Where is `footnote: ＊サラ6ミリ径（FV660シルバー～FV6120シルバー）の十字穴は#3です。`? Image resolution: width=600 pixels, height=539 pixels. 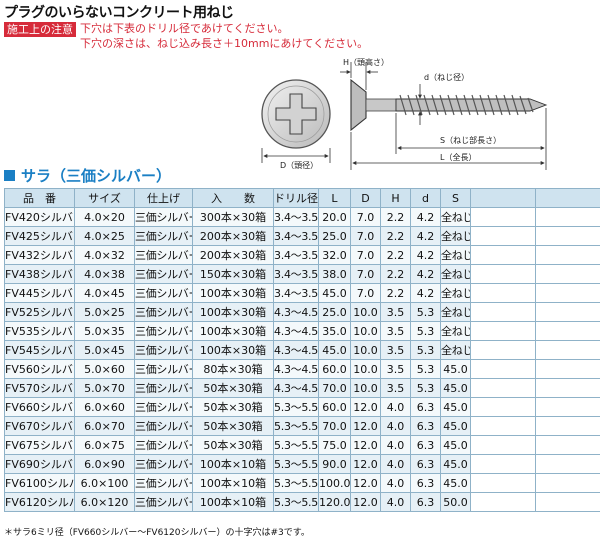
footnote: ＊サラ6ミリ径（FV660シルバー～FV6120シルバー）の十字穴は#3です。 is located at coordinates (157, 533).